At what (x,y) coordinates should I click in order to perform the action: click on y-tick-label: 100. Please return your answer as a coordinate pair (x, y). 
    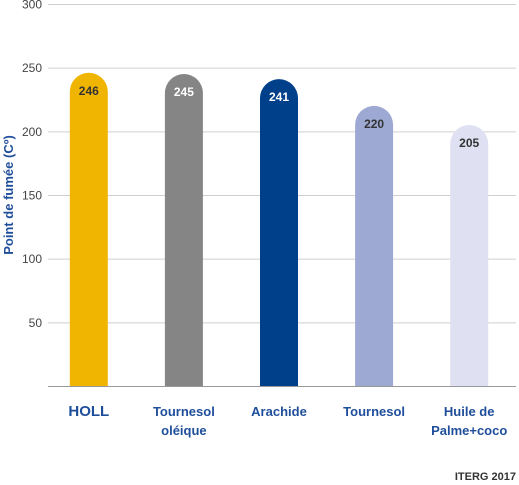
    Looking at the image, I should click on (32, 259).